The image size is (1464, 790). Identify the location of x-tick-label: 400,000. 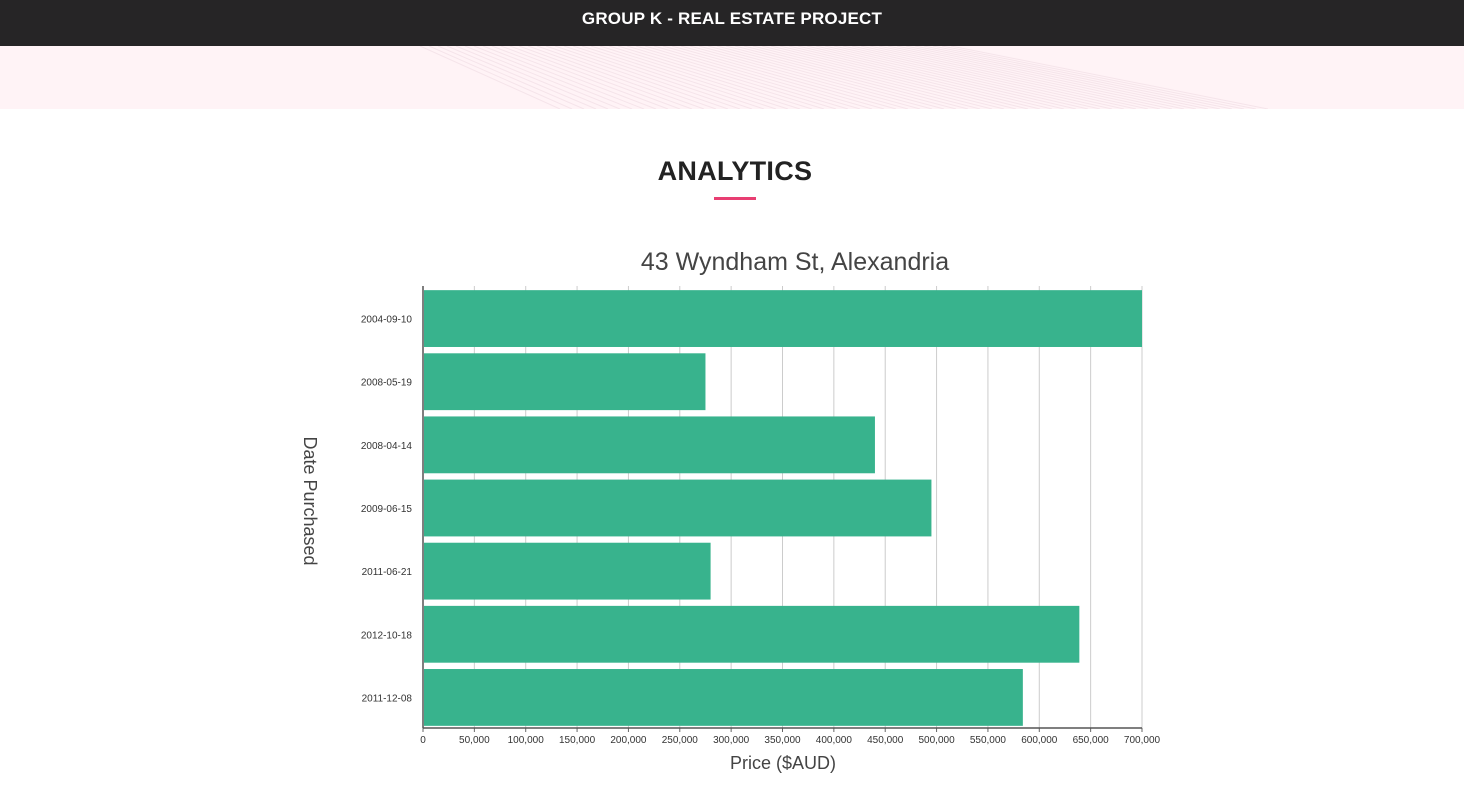
(834, 740).